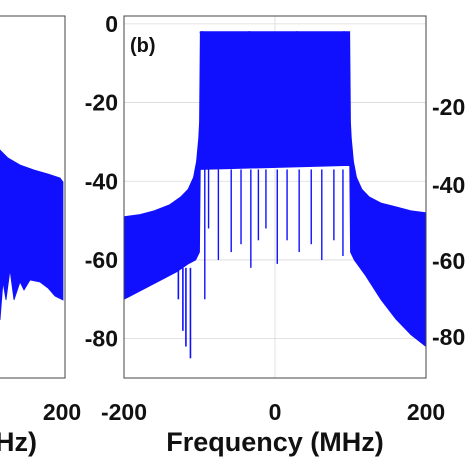 The width and height of the screenshot is (474, 474). What do you see at coordinates (448, 261) in the screenshot?
I see `right-y-tick-60: -60` at bounding box center [448, 261].